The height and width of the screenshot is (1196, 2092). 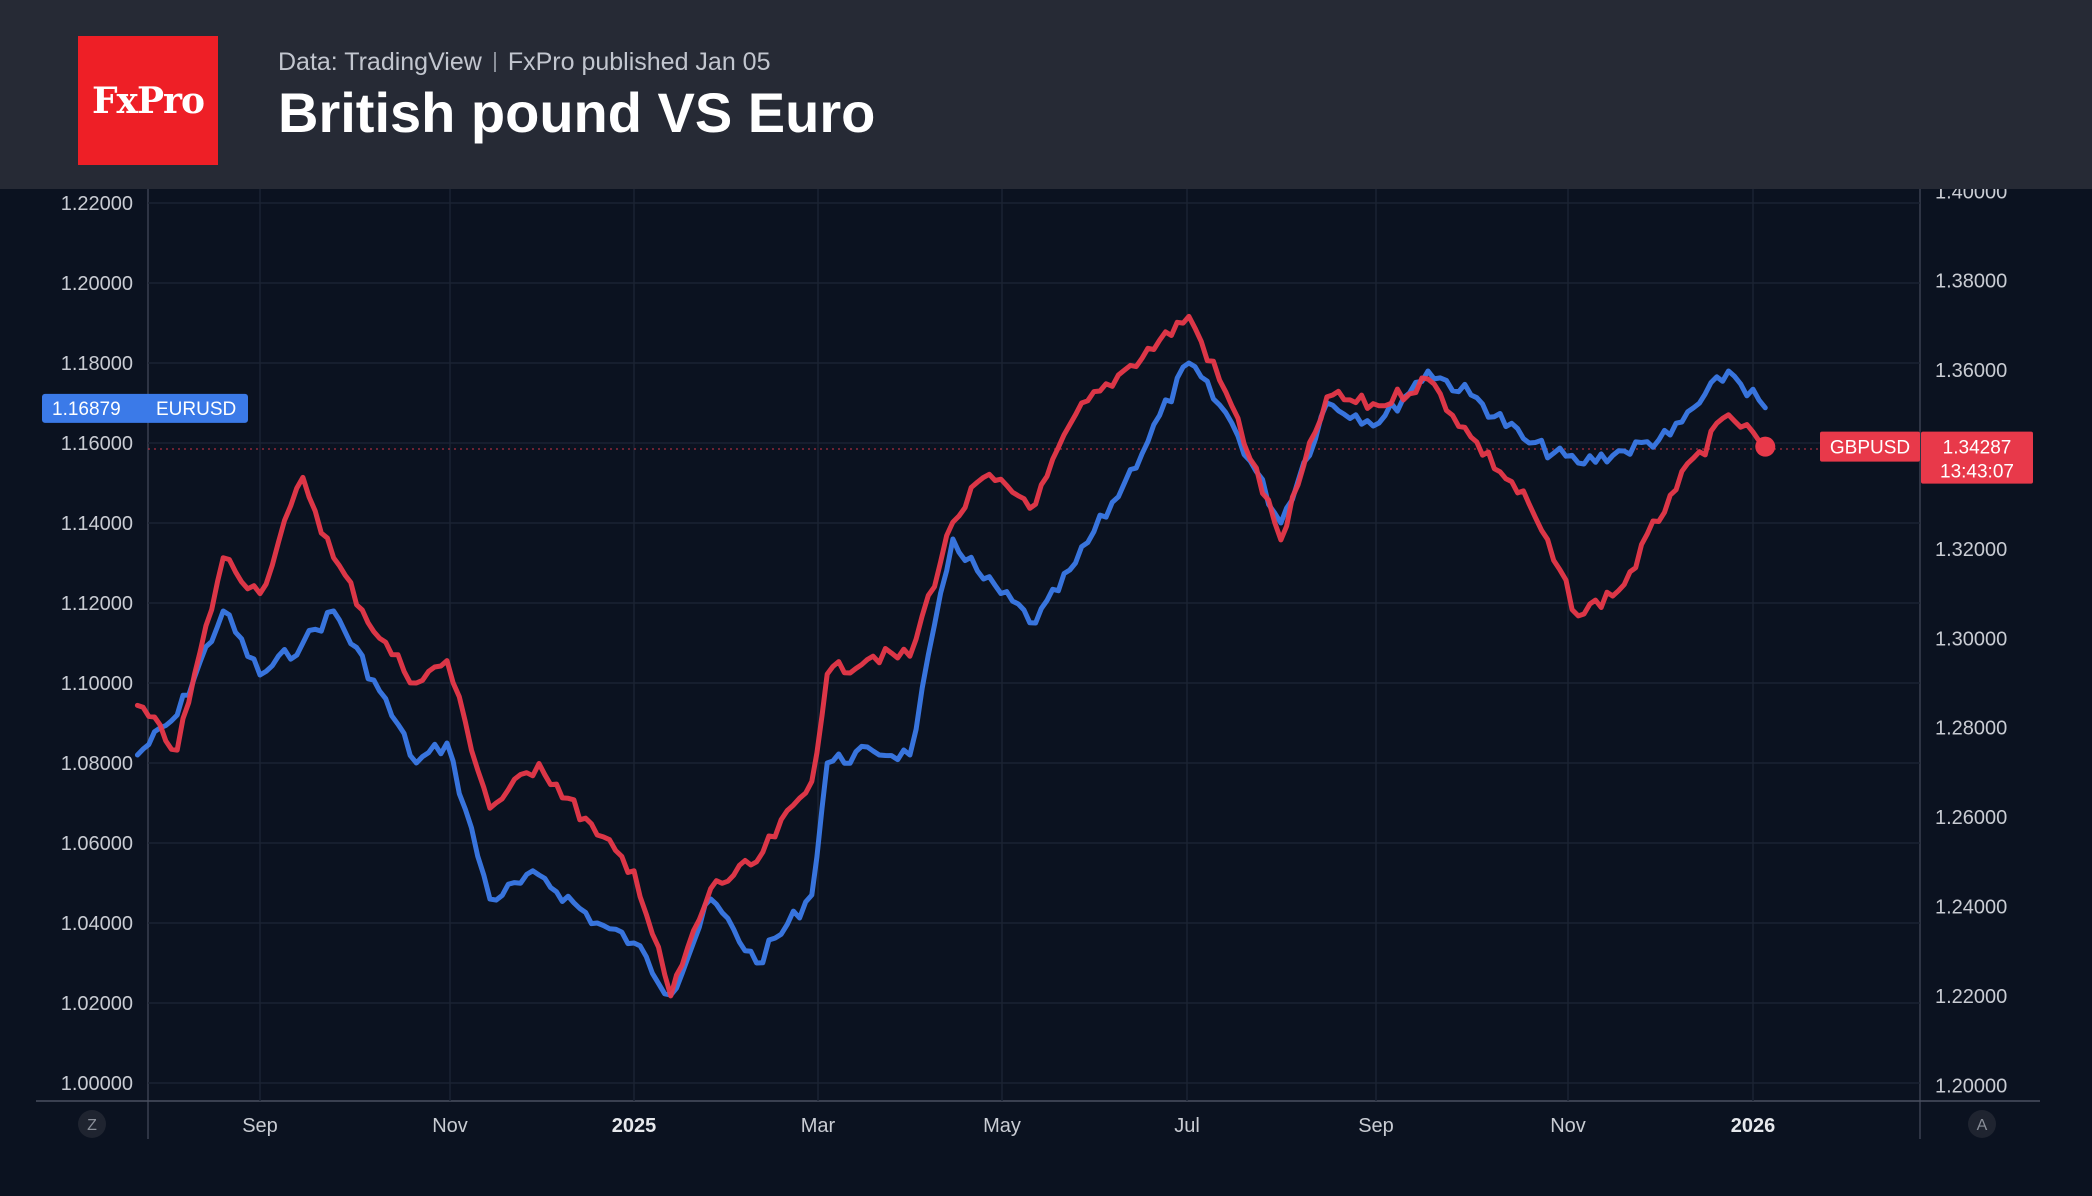 I want to click on right-tick-label: 1.40000, so click(x=1971, y=196).